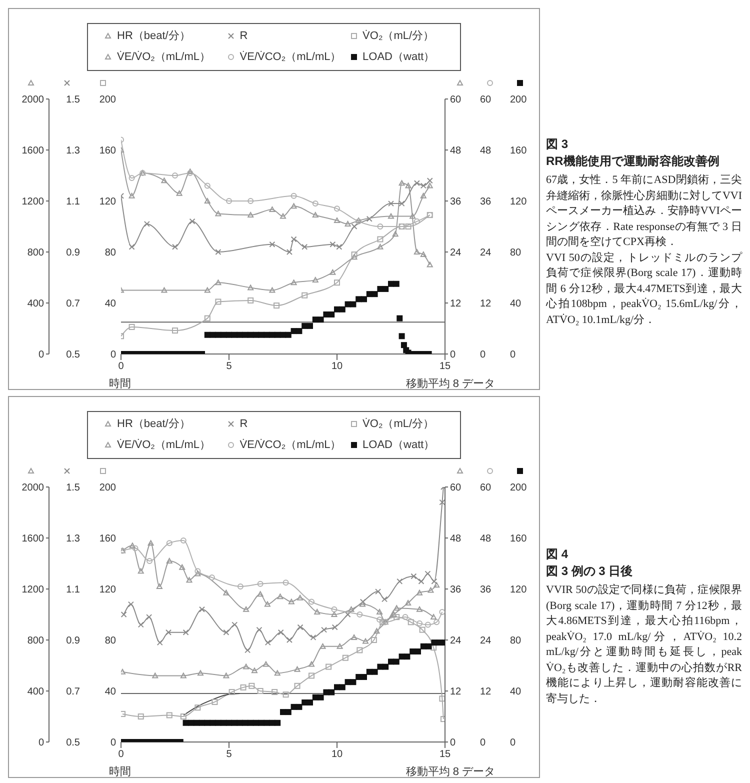 Image resolution: width=750 pixels, height=783 pixels. What do you see at coordinates (590, 571) in the screenshot?
I see `caption: 図 3 例の 3 日後` at bounding box center [590, 571].